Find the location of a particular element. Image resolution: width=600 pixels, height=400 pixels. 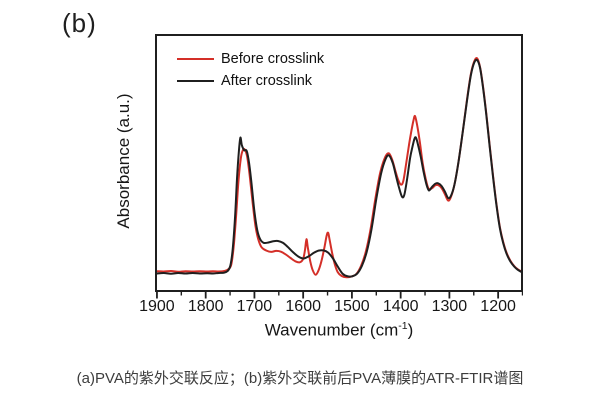

x-tick-label: 1800 is located at coordinates (205, 306).